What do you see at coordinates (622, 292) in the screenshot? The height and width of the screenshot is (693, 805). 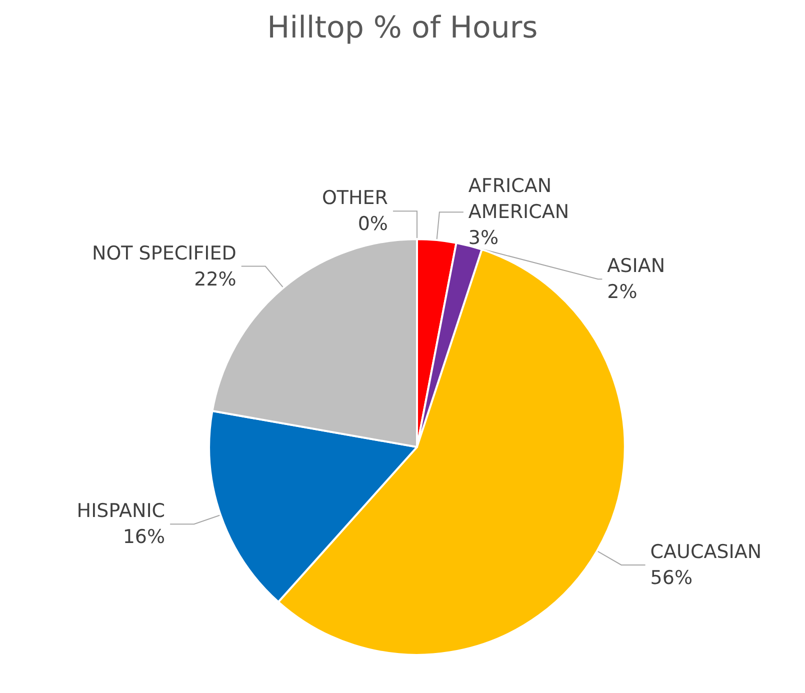 I see `data-label: 2%` at bounding box center [622, 292].